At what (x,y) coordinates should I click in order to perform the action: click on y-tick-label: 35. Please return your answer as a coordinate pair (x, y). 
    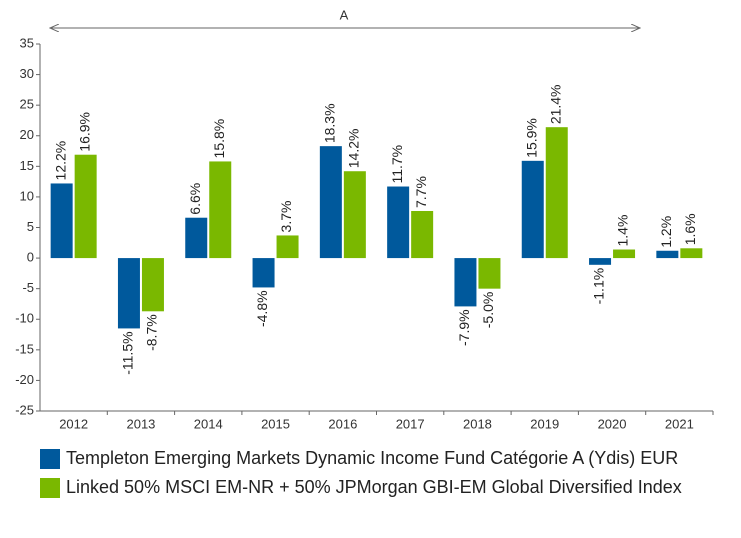
    Looking at the image, I should click on (27, 42).